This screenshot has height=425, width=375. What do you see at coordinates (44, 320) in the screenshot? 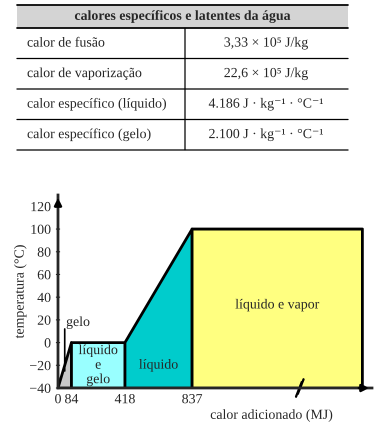
I see `y-tick-label: 20` at bounding box center [44, 320].